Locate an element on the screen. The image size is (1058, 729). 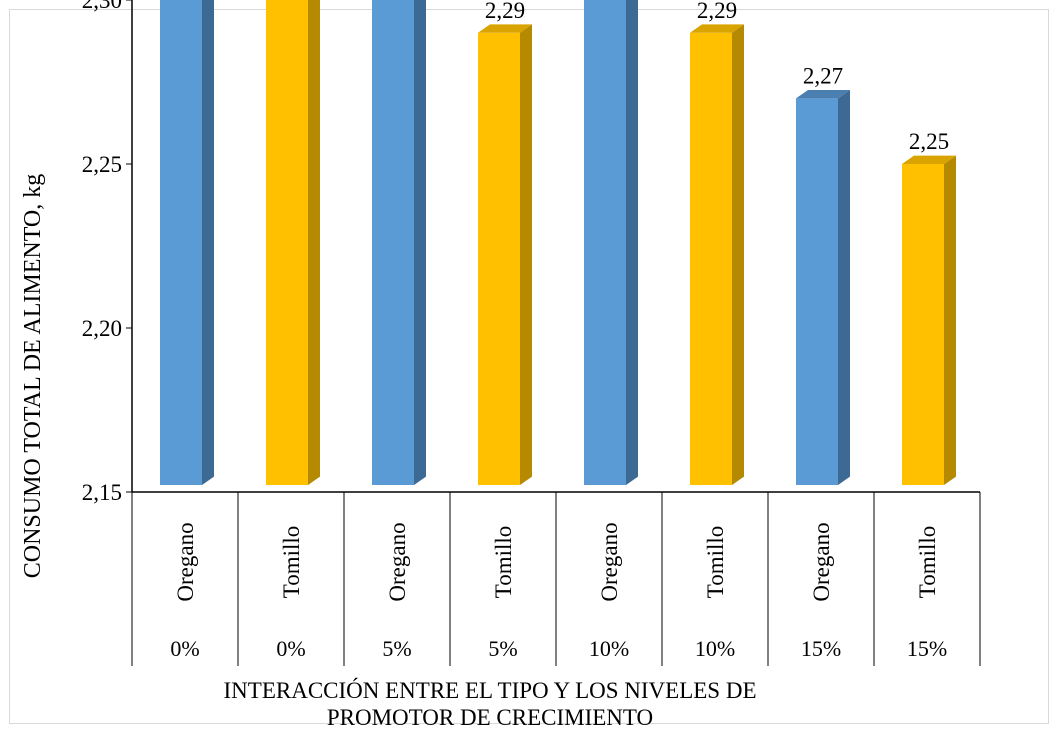
y-tick-label: 2,15 is located at coordinates (102, 492).